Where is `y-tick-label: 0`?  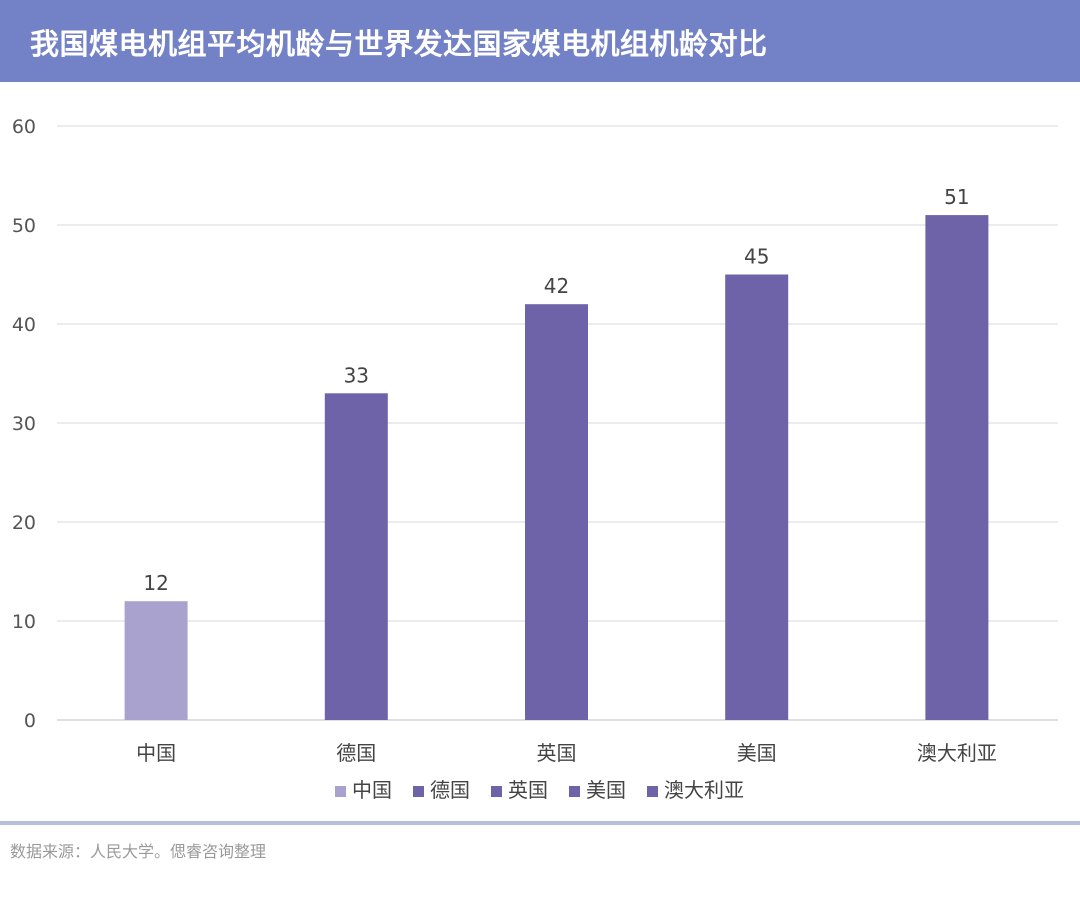 y-tick-label: 0 is located at coordinates (30, 721).